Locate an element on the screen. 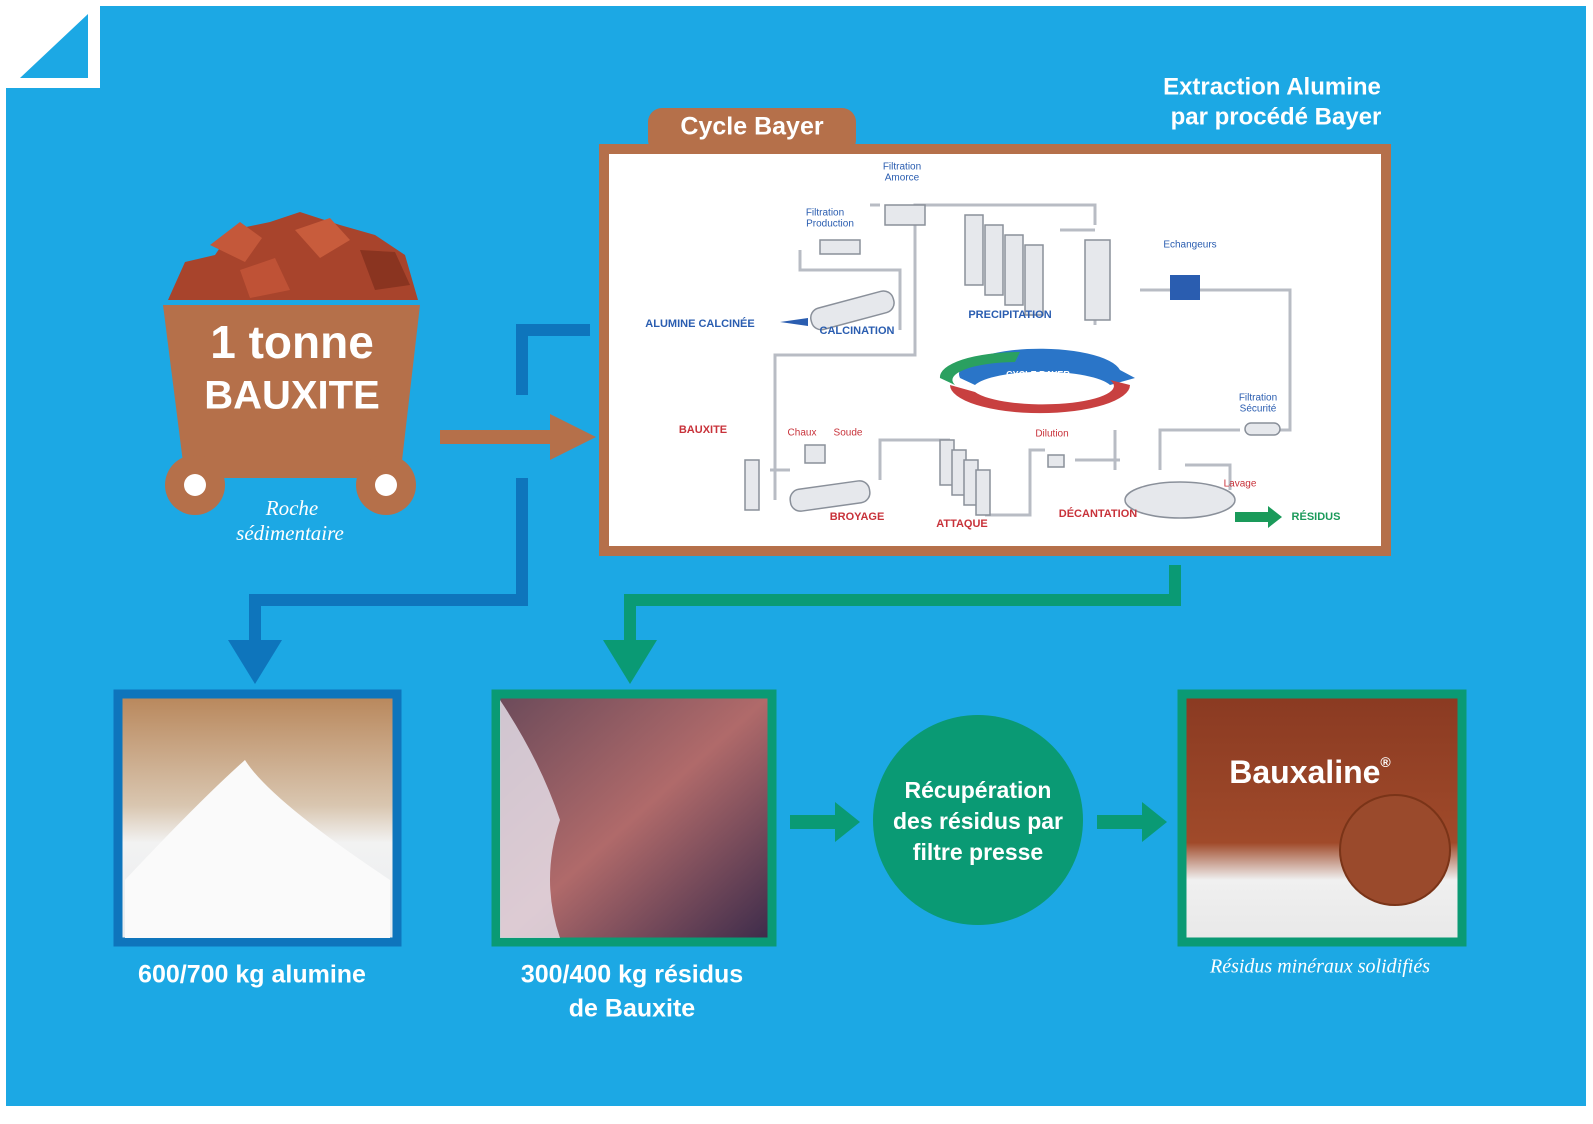 The width and height of the screenshot is (1593, 1124). bauxite-rocks is located at coordinates (293, 256).